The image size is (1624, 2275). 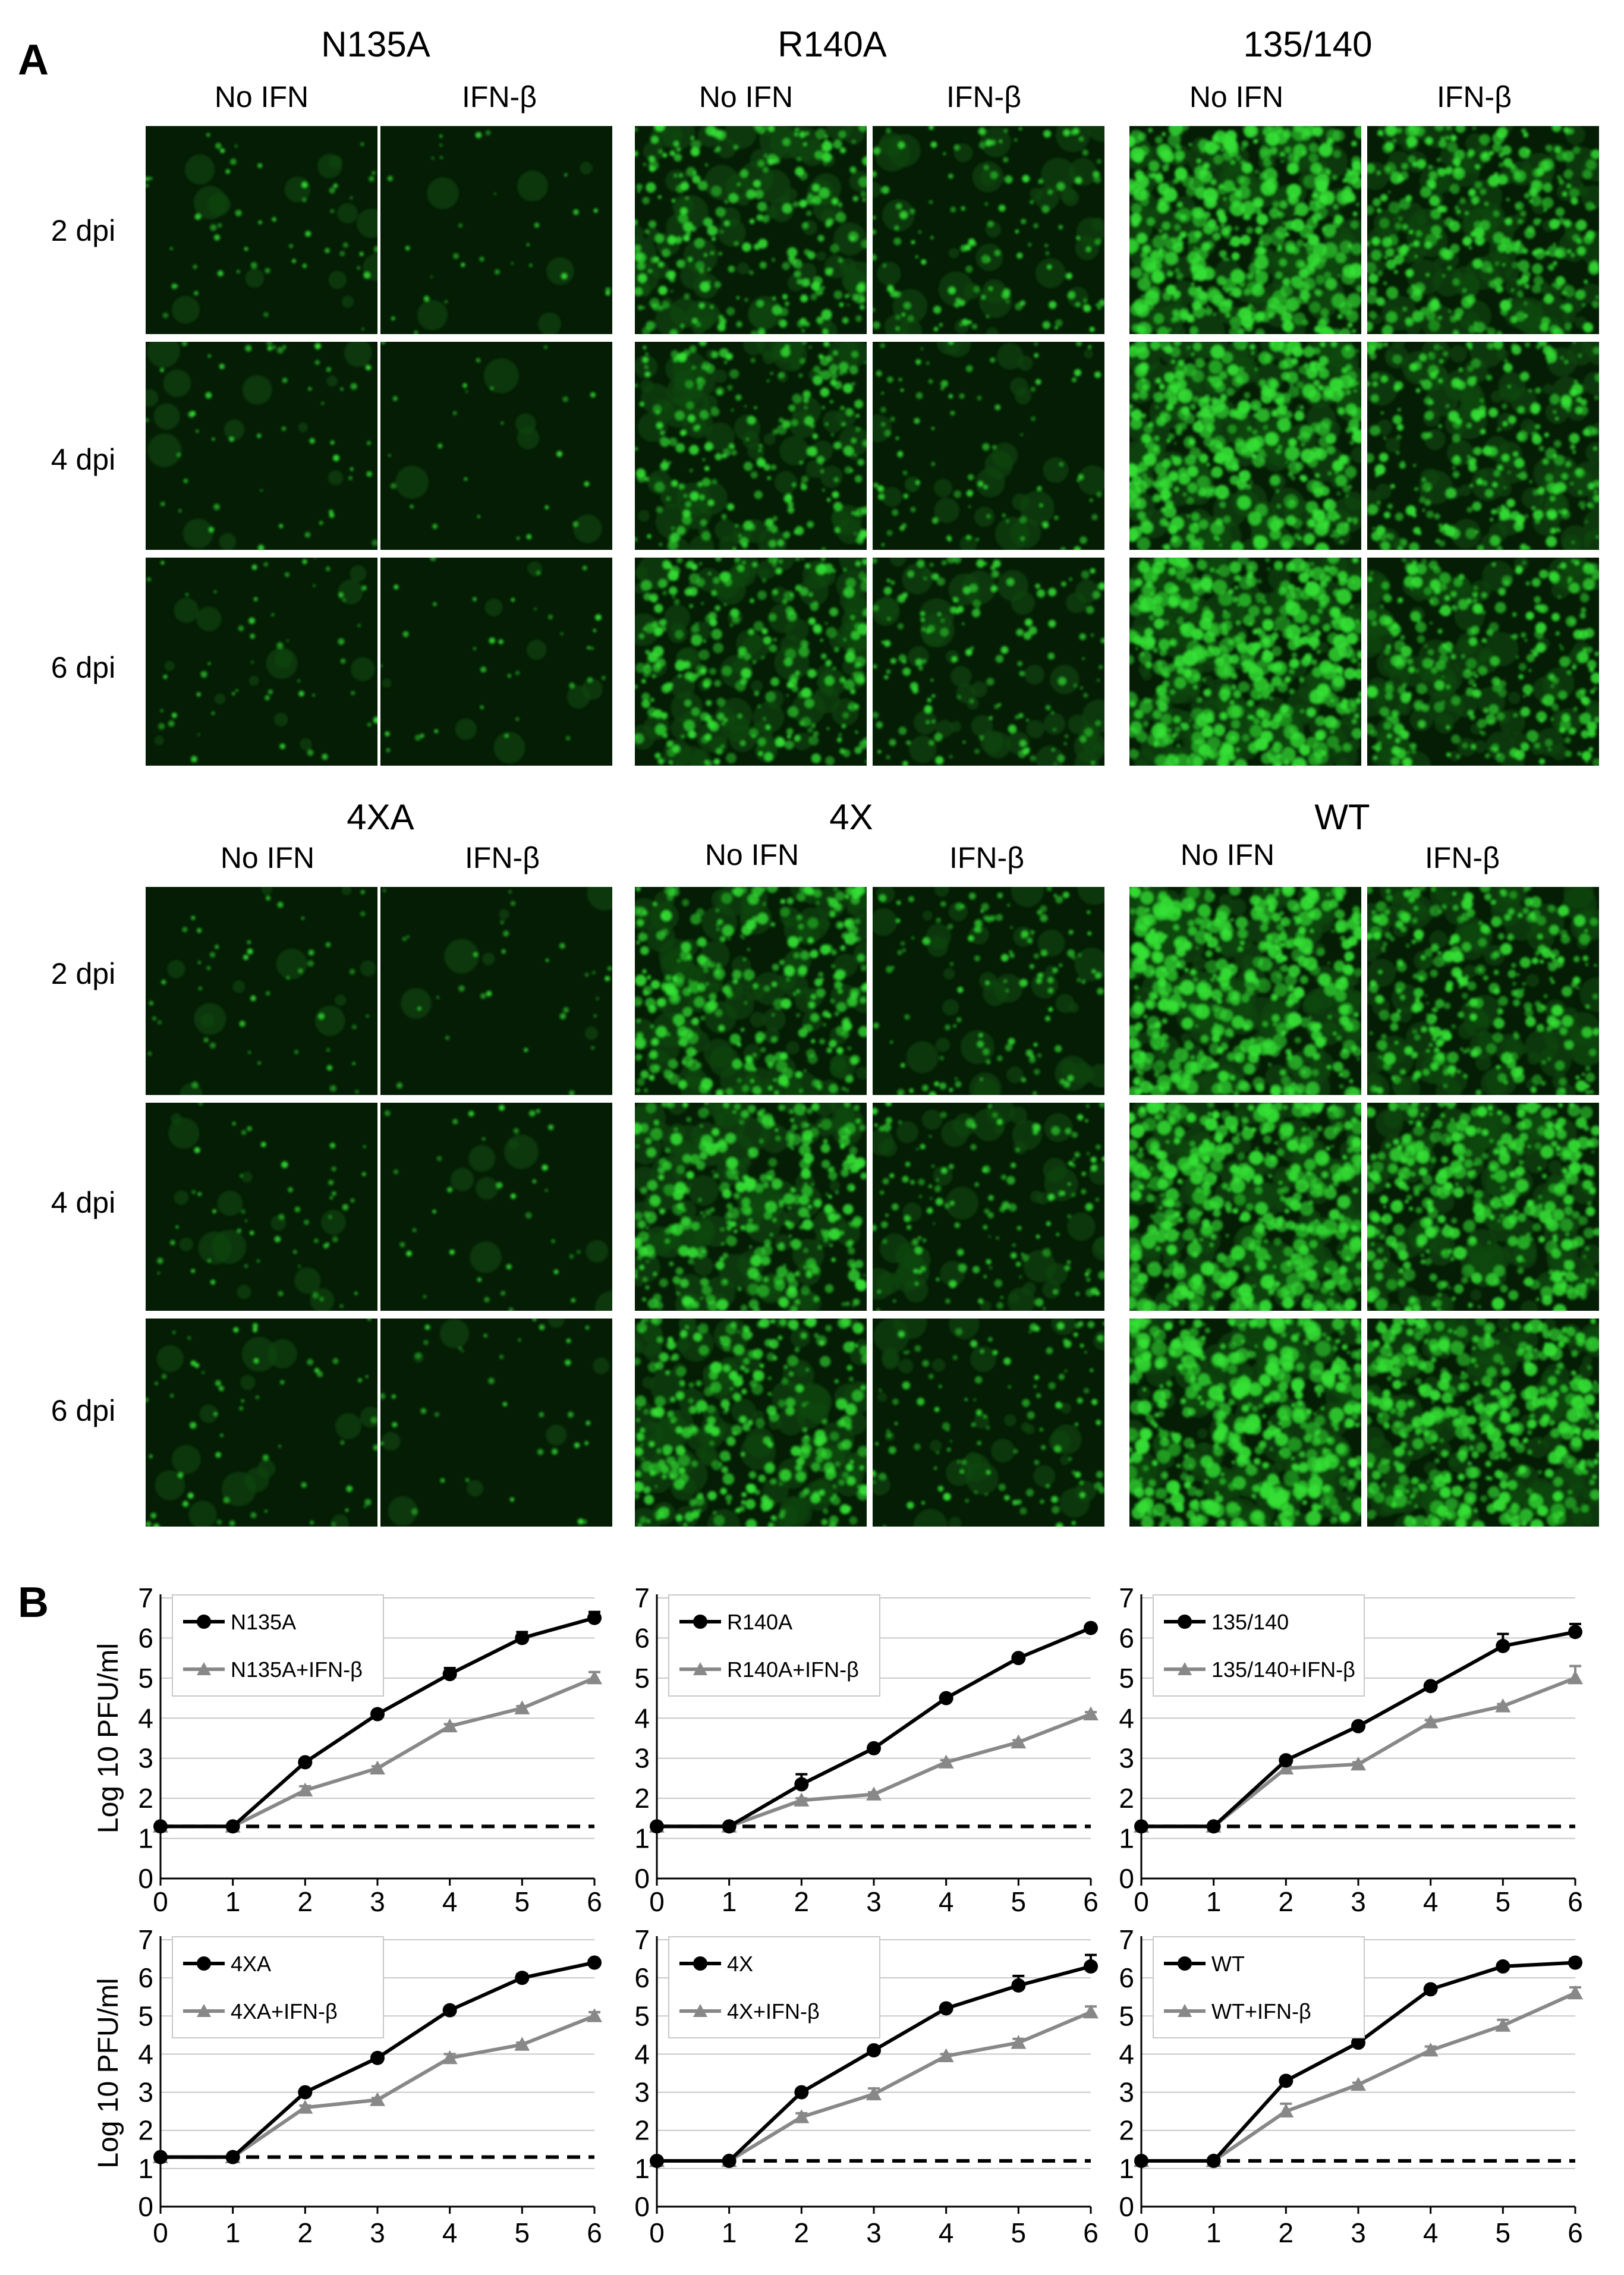 What do you see at coordinates (1342, 817) in the screenshot?
I see `group-title-wt: WT` at bounding box center [1342, 817].